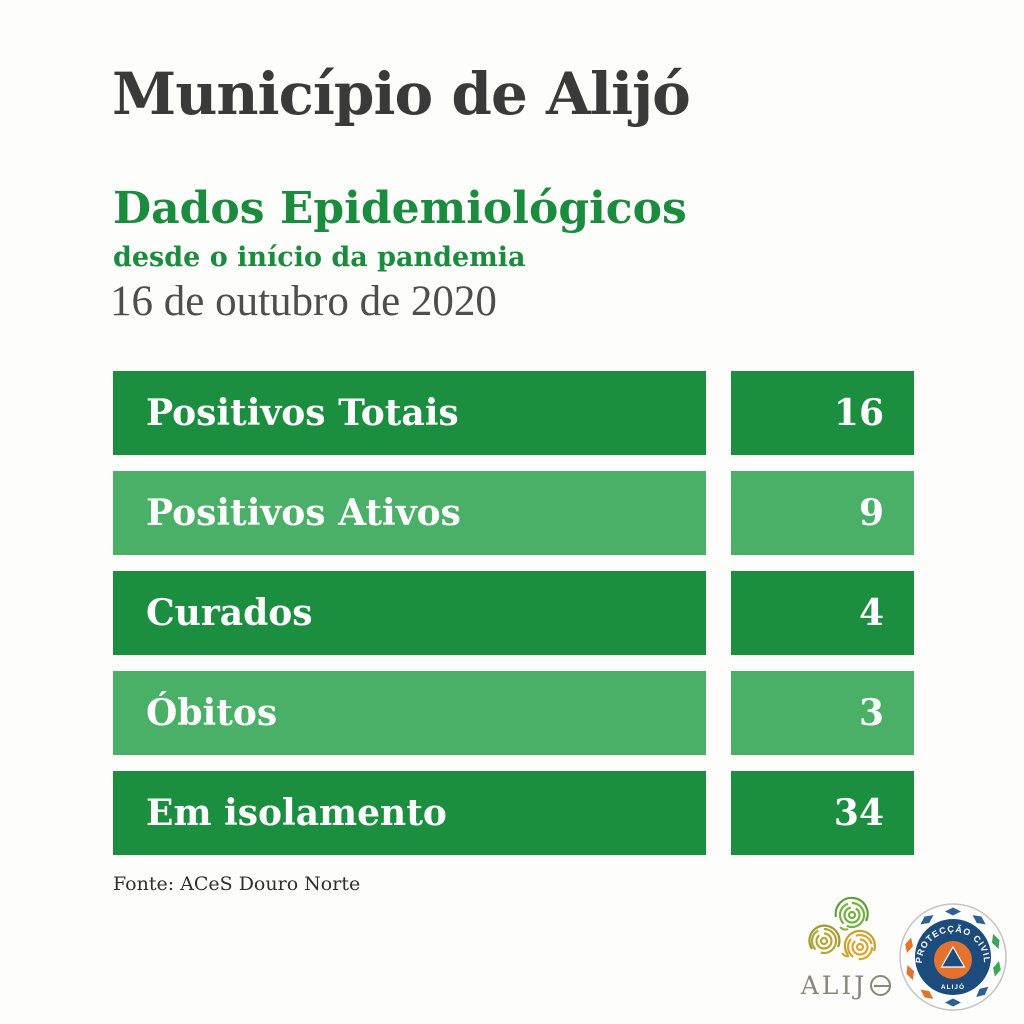 This screenshot has width=1024, height=1024. Describe the element at coordinates (229, 613) in the screenshot. I see `stat-label: Curados` at that location.